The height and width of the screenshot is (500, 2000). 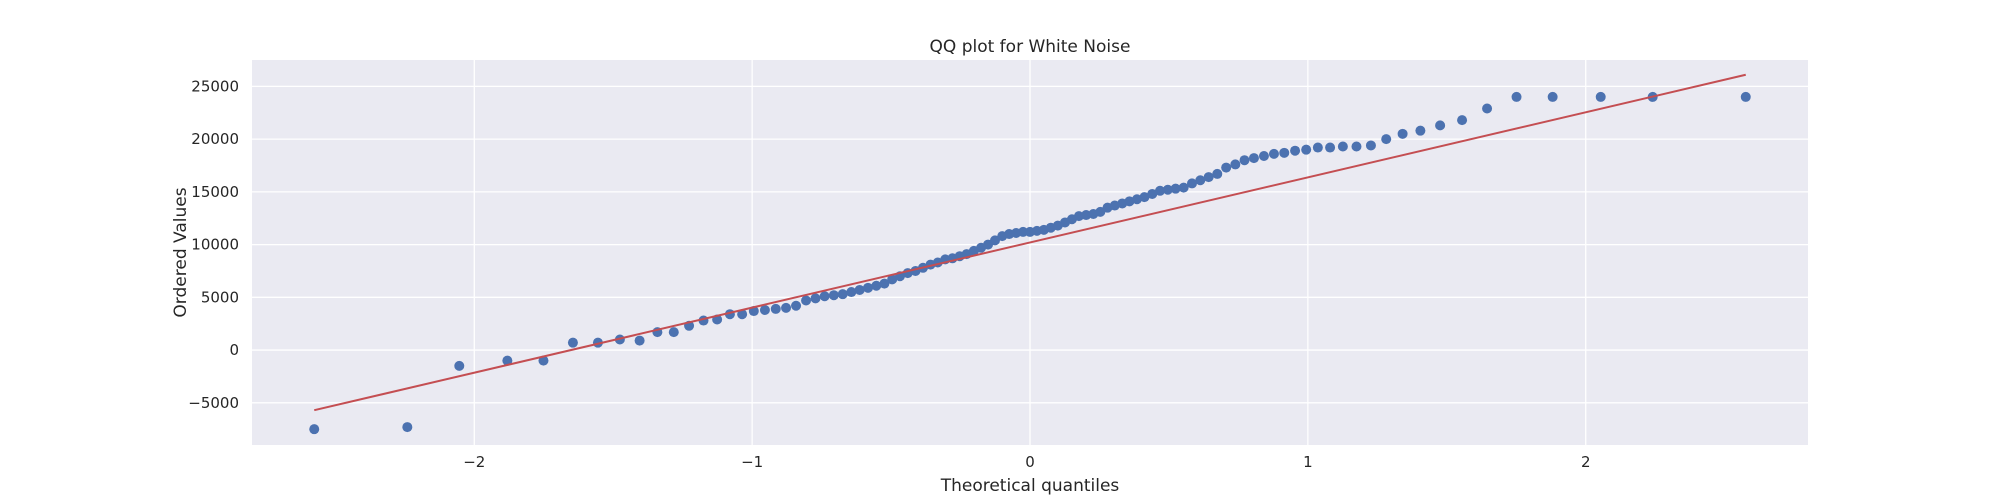 What do you see at coordinates (474, 462) in the screenshot?
I see `x-tick-label: −2` at bounding box center [474, 462].